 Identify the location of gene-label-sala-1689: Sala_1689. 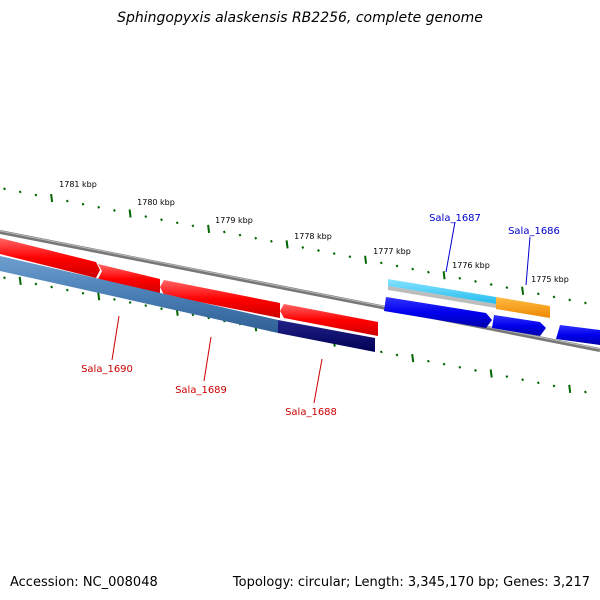
(201, 390).